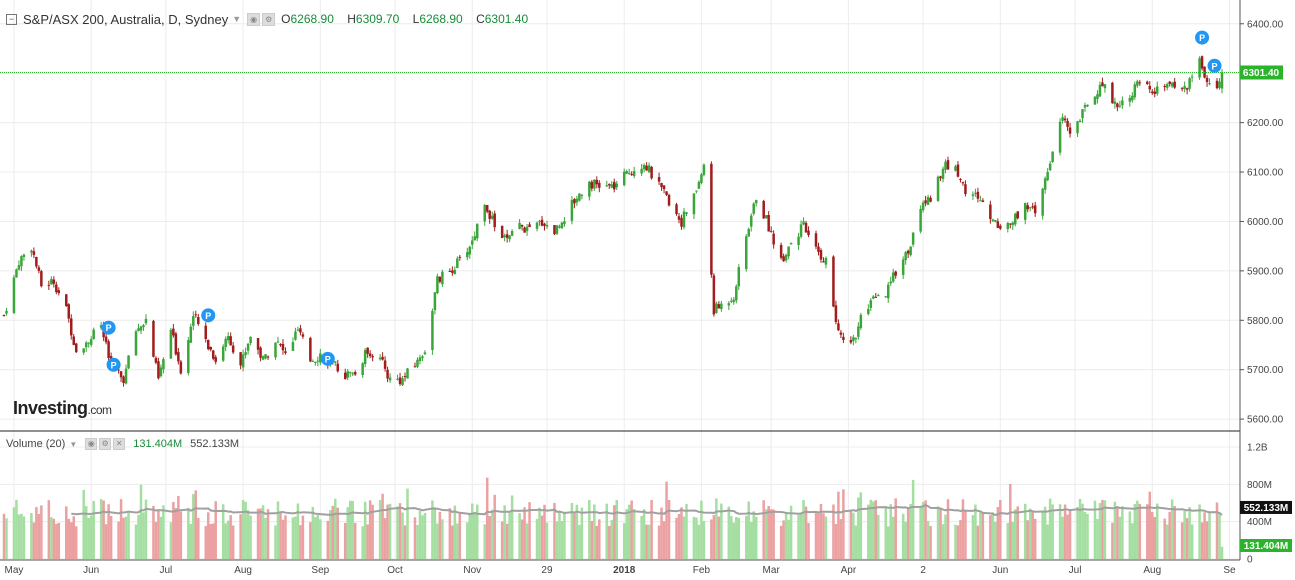  I want to click on collapse-icon: −, so click(11, 19).